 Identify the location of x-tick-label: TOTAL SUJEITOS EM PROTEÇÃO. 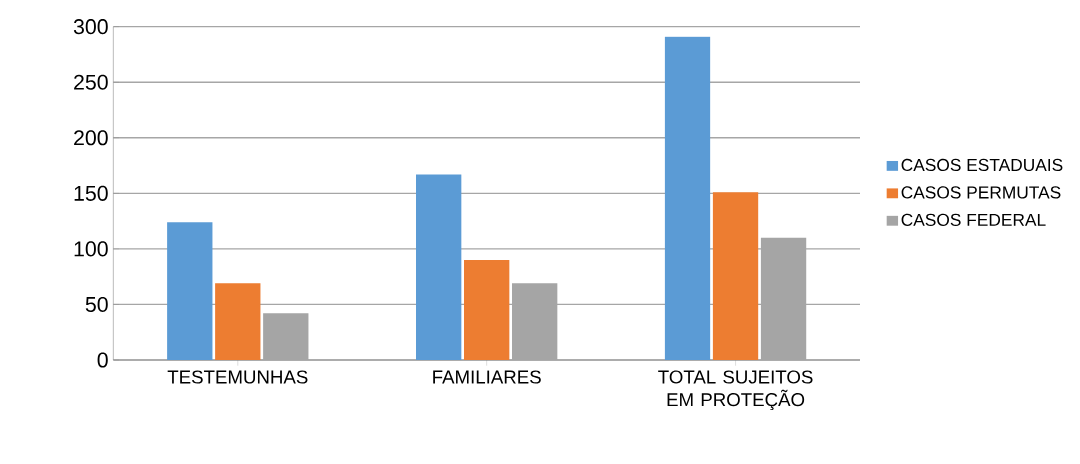
(735, 390).